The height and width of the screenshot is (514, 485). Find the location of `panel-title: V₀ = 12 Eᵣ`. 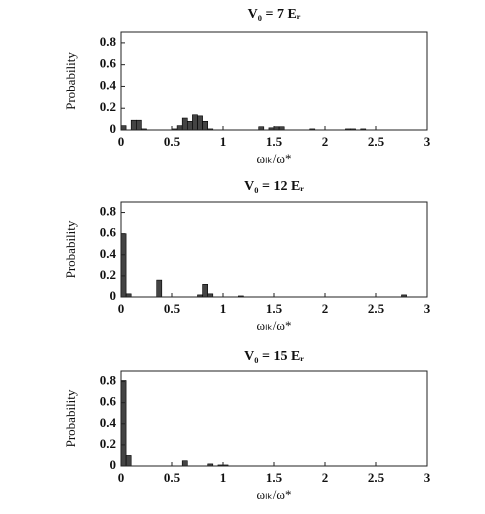

panel-title: V₀ = 12 Eᵣ is located at coordinates (274, 186).